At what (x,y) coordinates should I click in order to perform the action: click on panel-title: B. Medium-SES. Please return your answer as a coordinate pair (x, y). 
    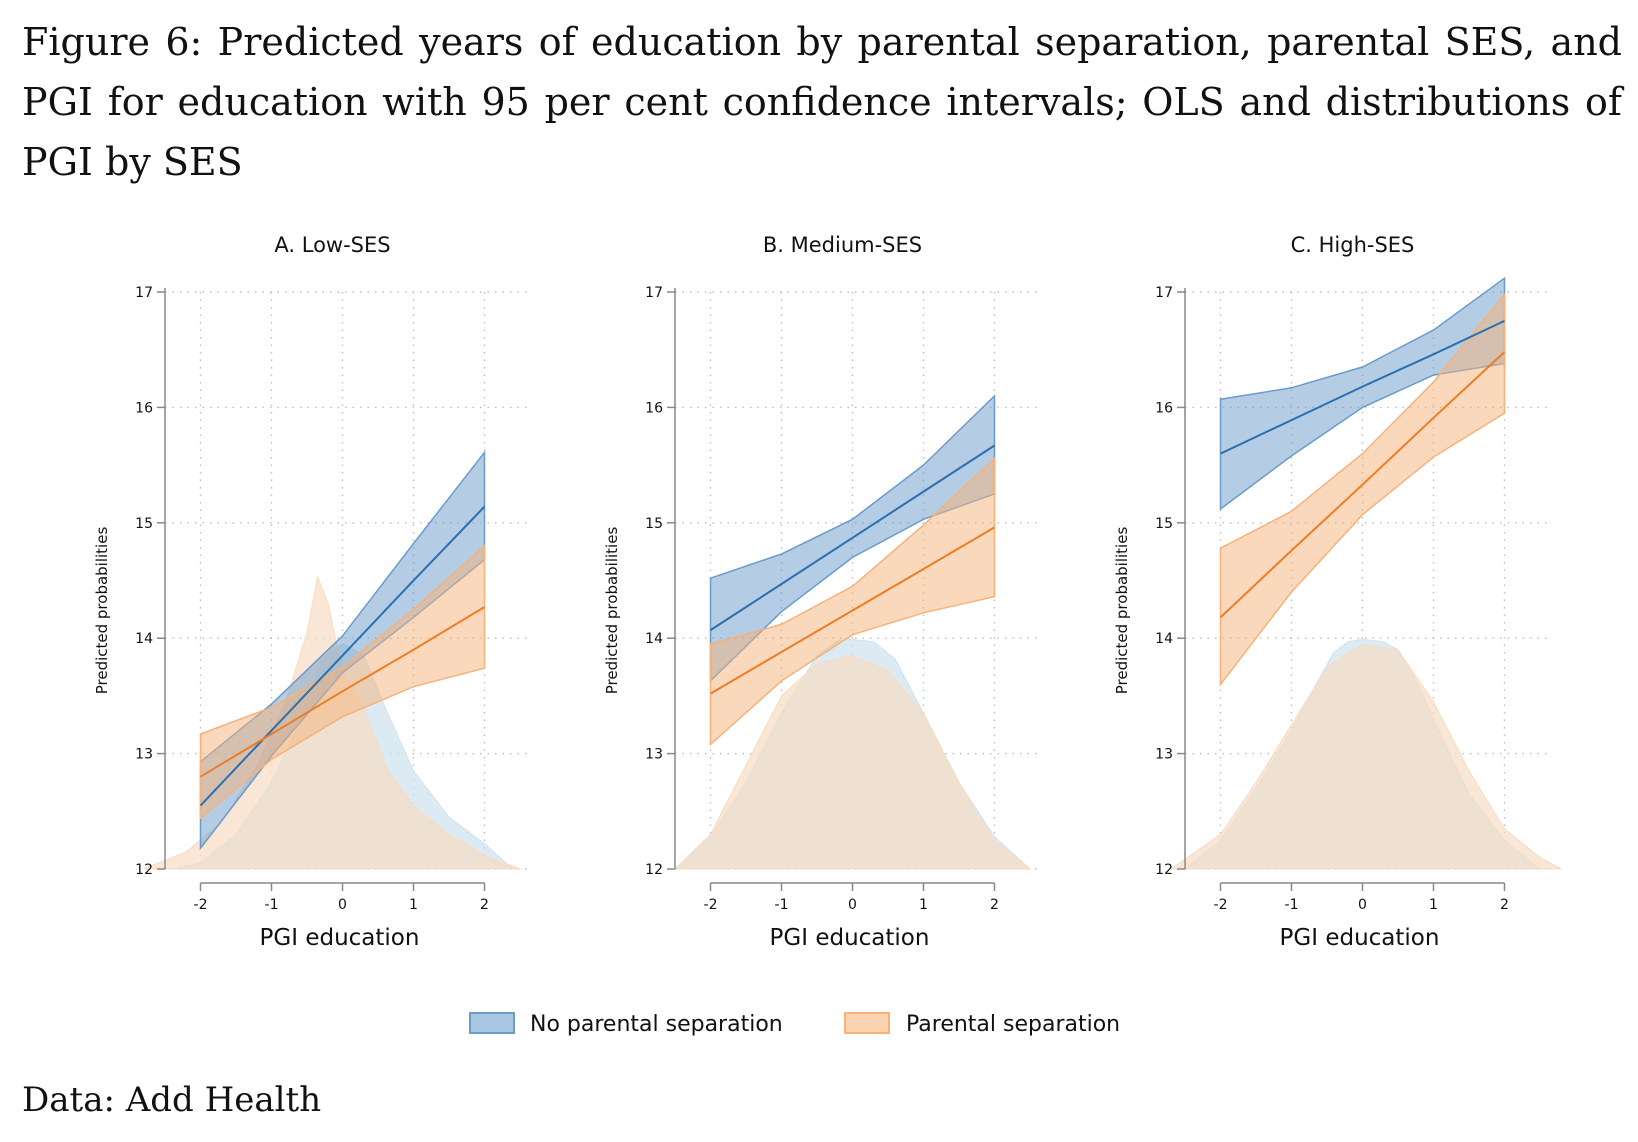
    Looking at the image, I should click on (842, 245).